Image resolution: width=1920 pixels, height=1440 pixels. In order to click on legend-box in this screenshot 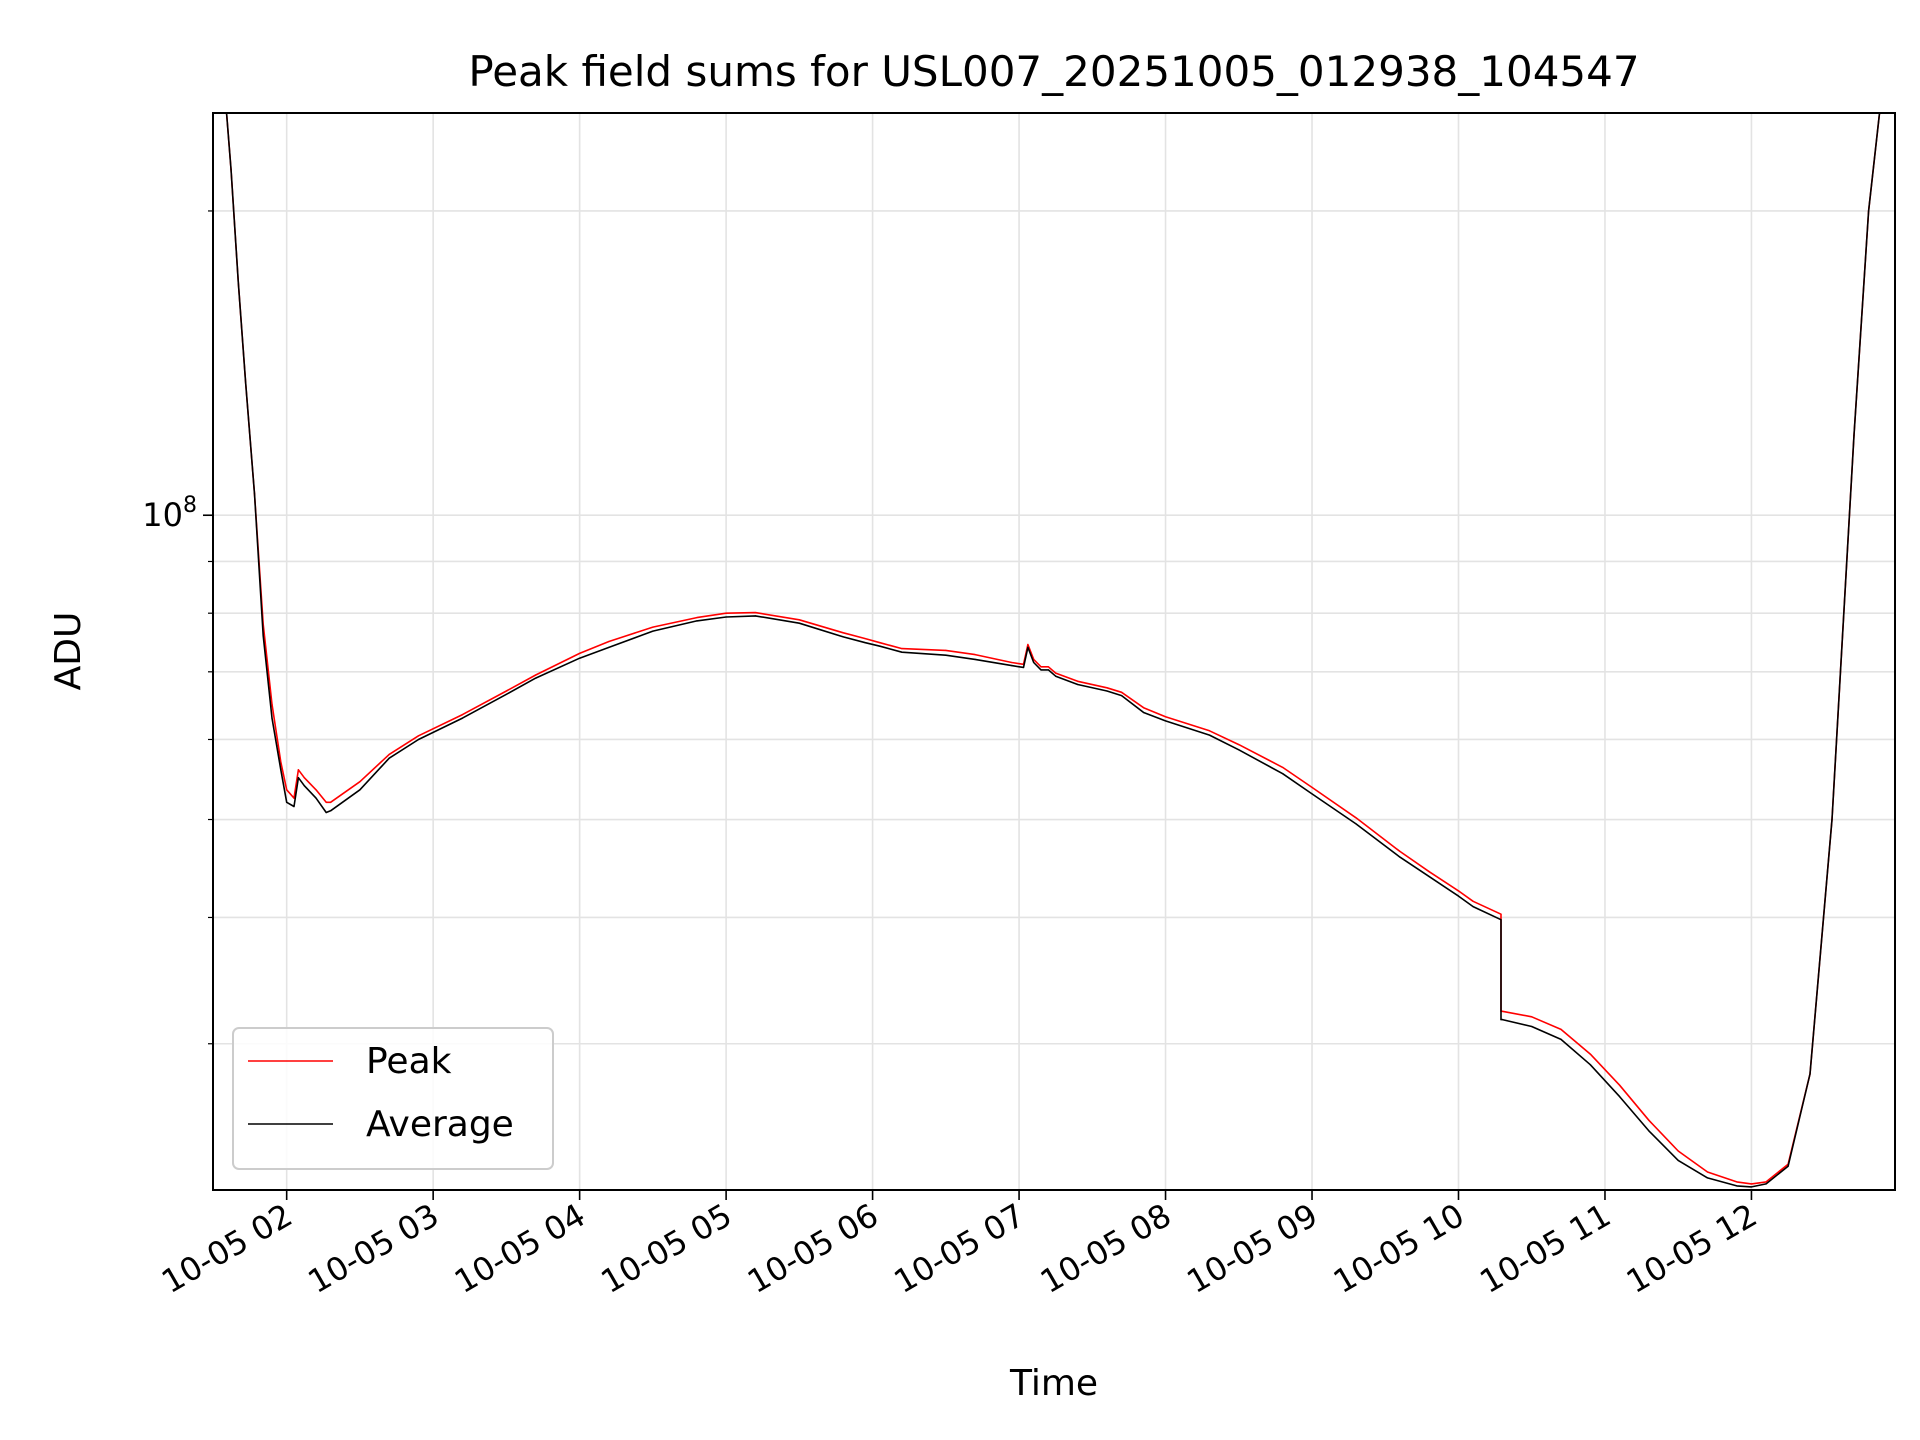, I will do `click(393, 1098)`.